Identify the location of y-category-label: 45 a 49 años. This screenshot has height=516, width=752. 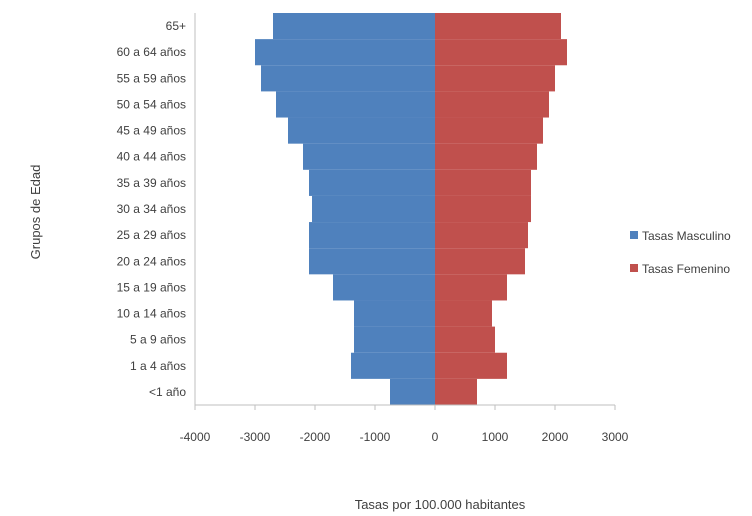
(151, 131).